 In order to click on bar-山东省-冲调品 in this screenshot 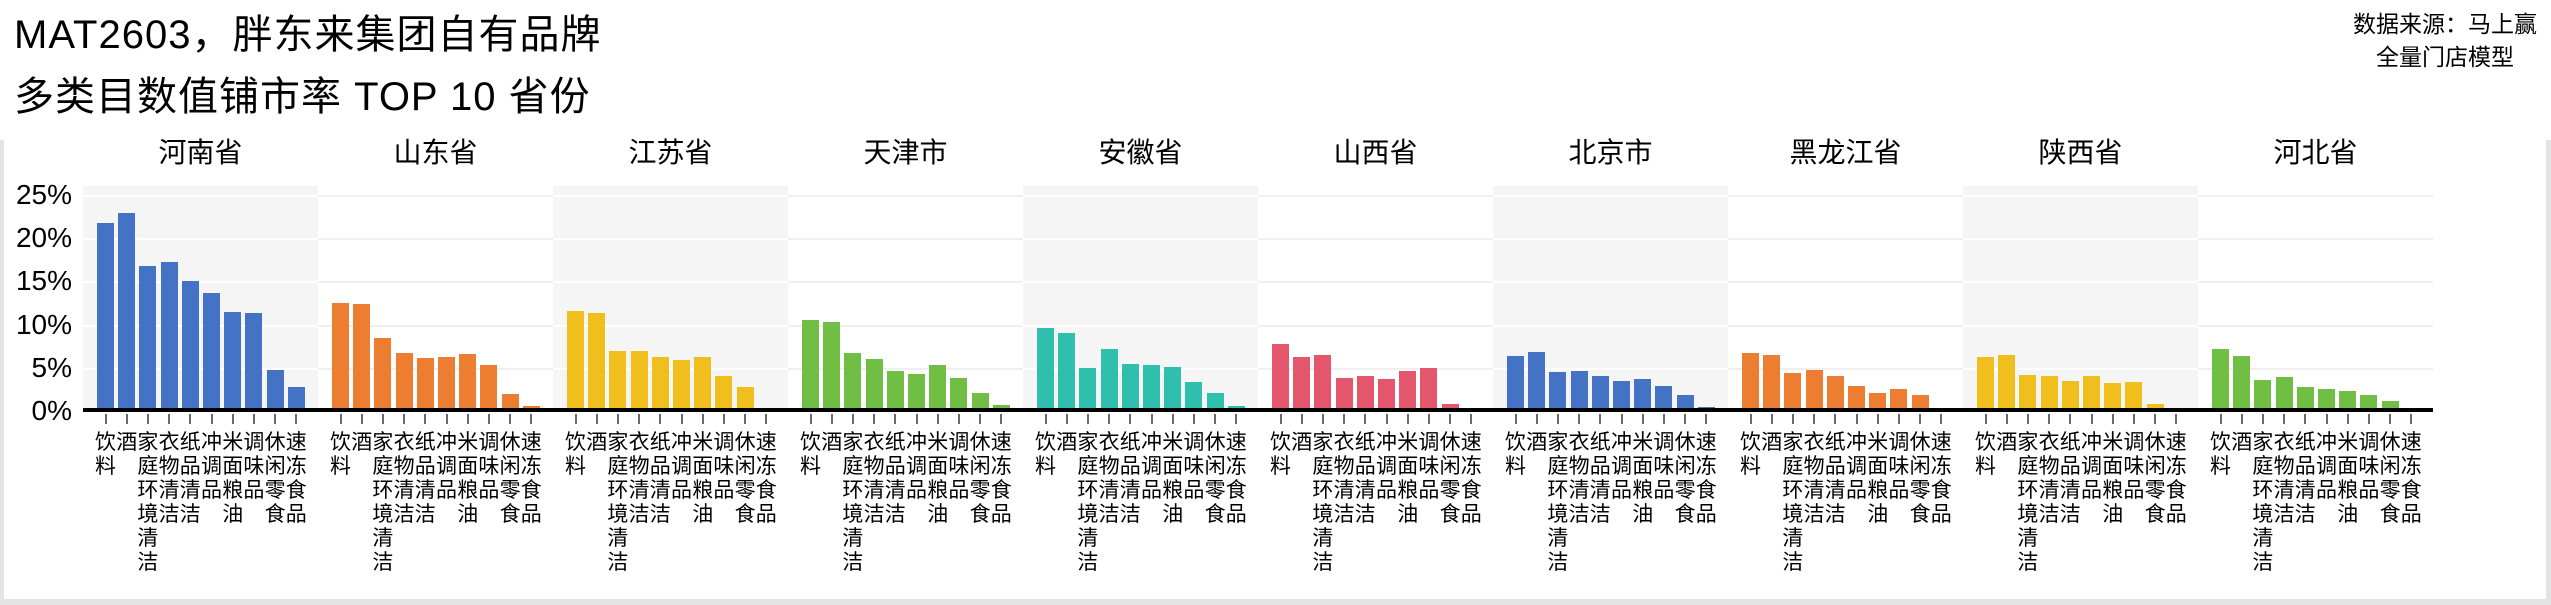, I will do `click(446, 384)`.